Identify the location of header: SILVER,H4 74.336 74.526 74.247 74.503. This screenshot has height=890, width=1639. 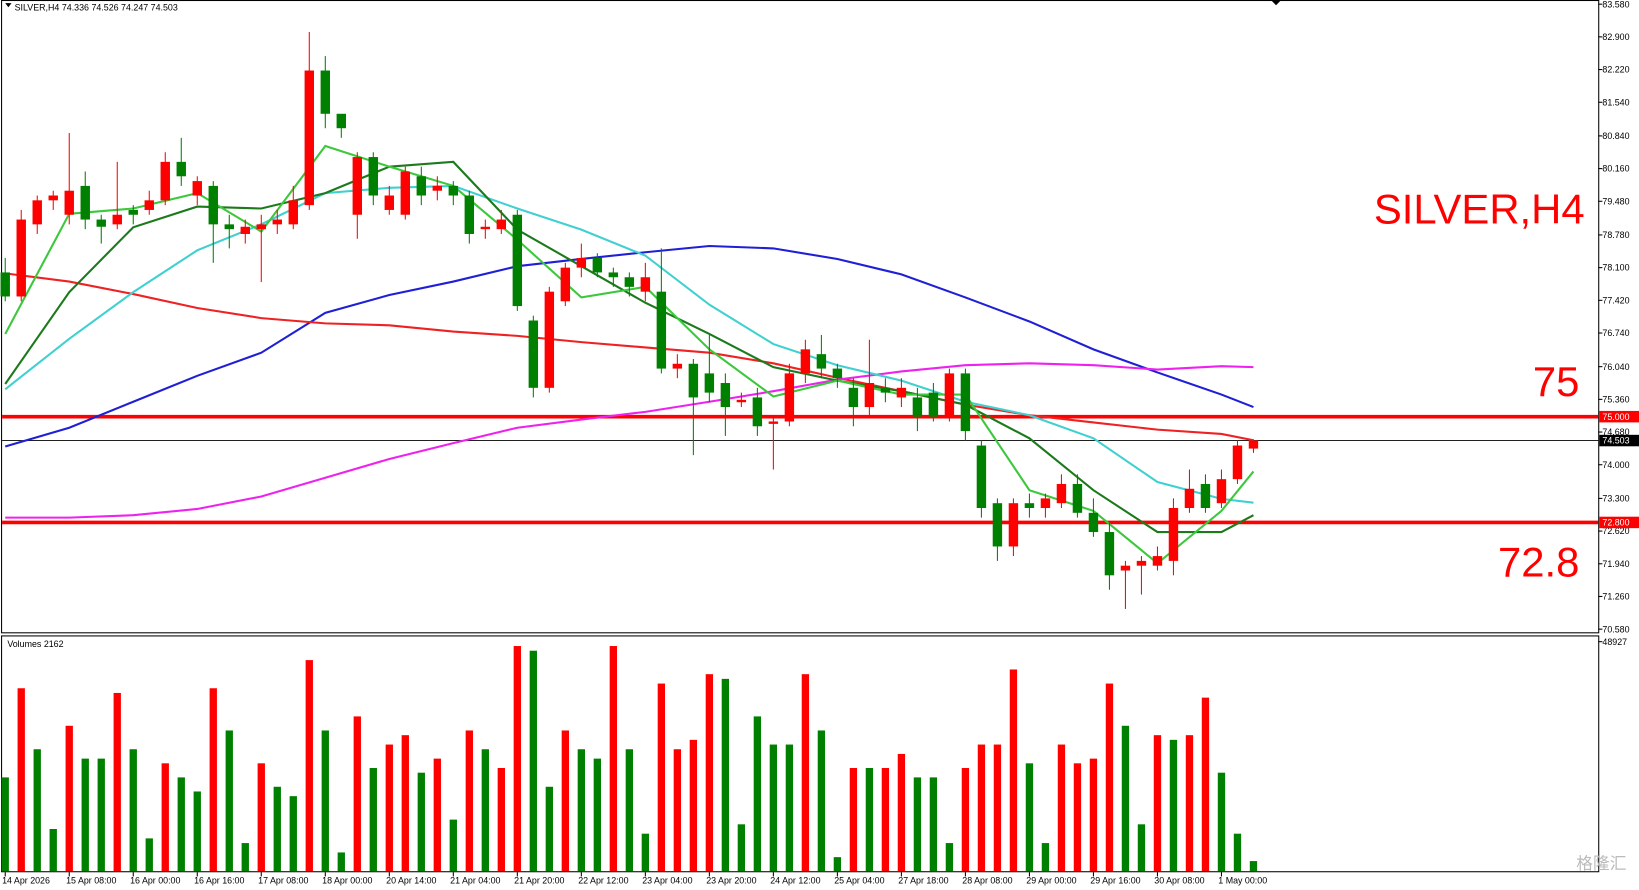
(96, 7).